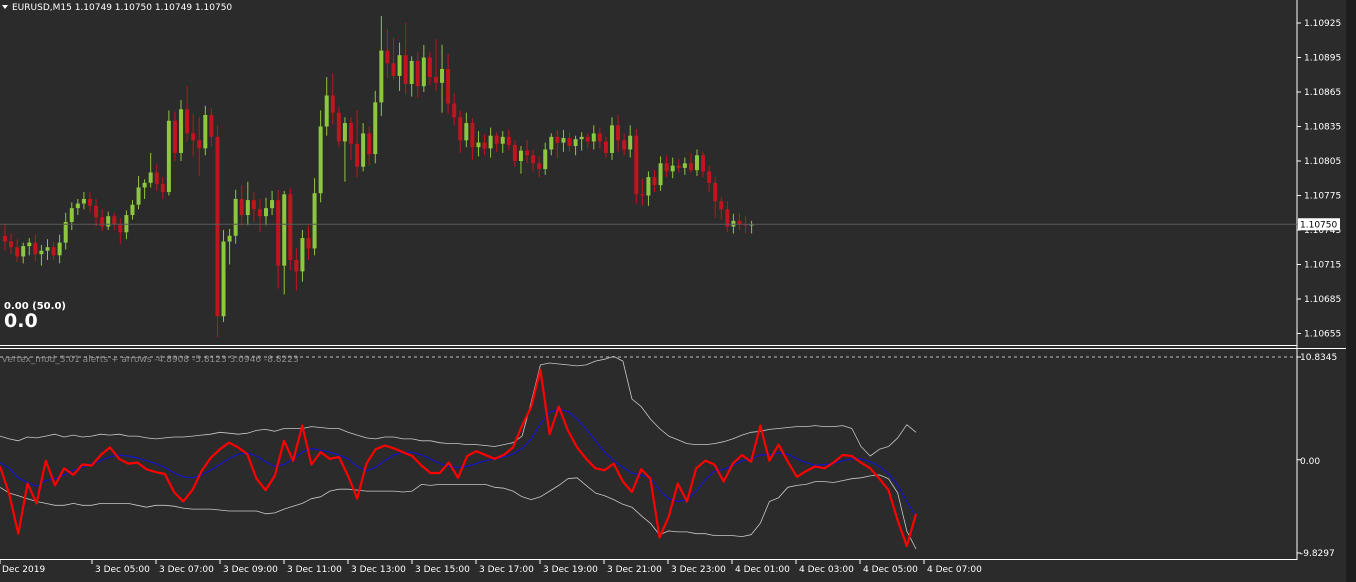 The height and width of the screenshot is (582, 1356). I want to click on indicator-bottom-label: -9.8297, so click(1317, 554).